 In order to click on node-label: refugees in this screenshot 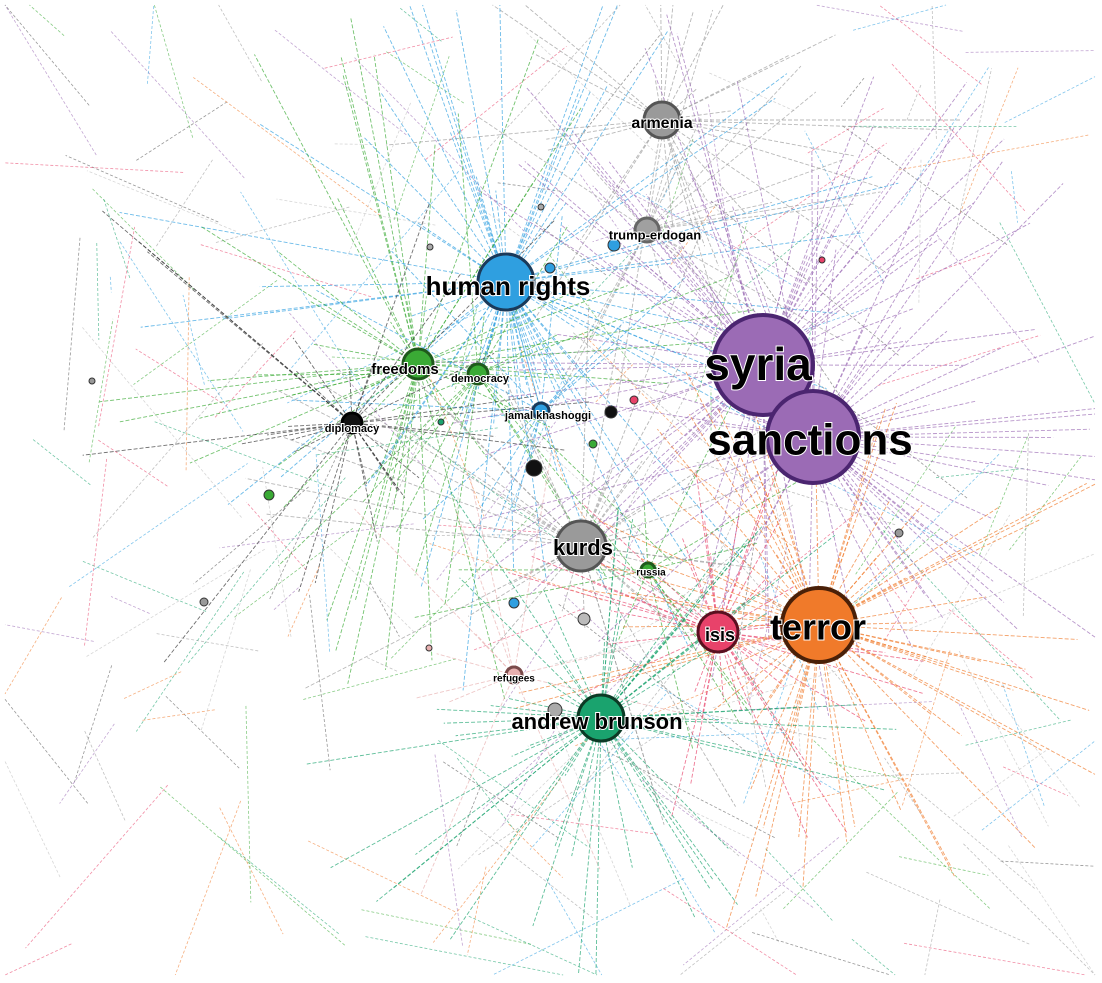, I will do `click(514, 679)`.